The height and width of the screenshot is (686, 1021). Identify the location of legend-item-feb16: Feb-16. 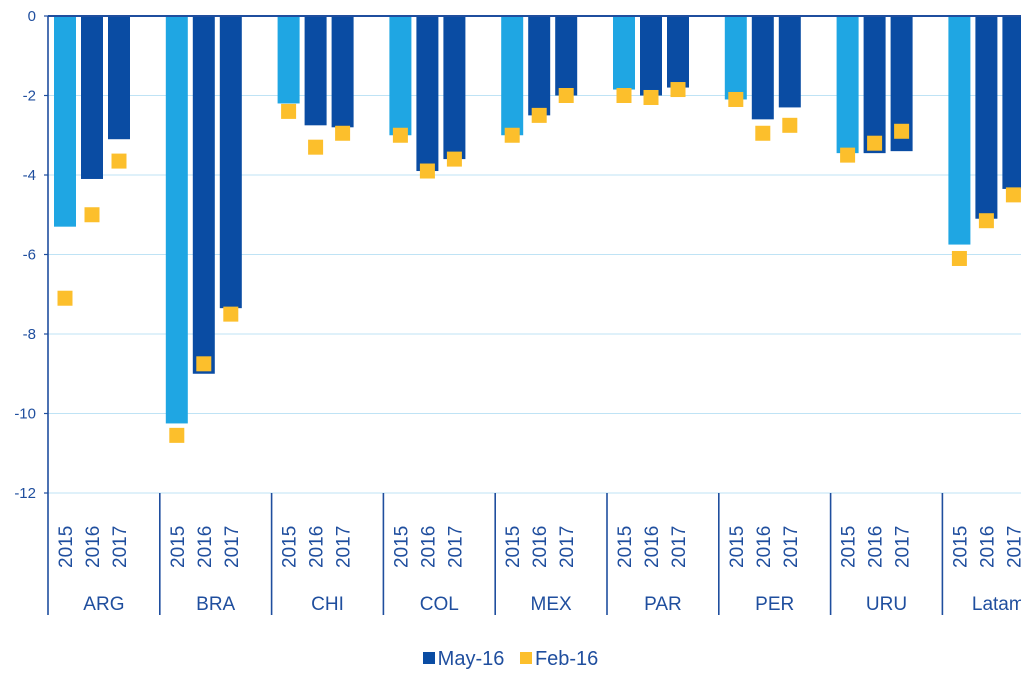
(558, 659).